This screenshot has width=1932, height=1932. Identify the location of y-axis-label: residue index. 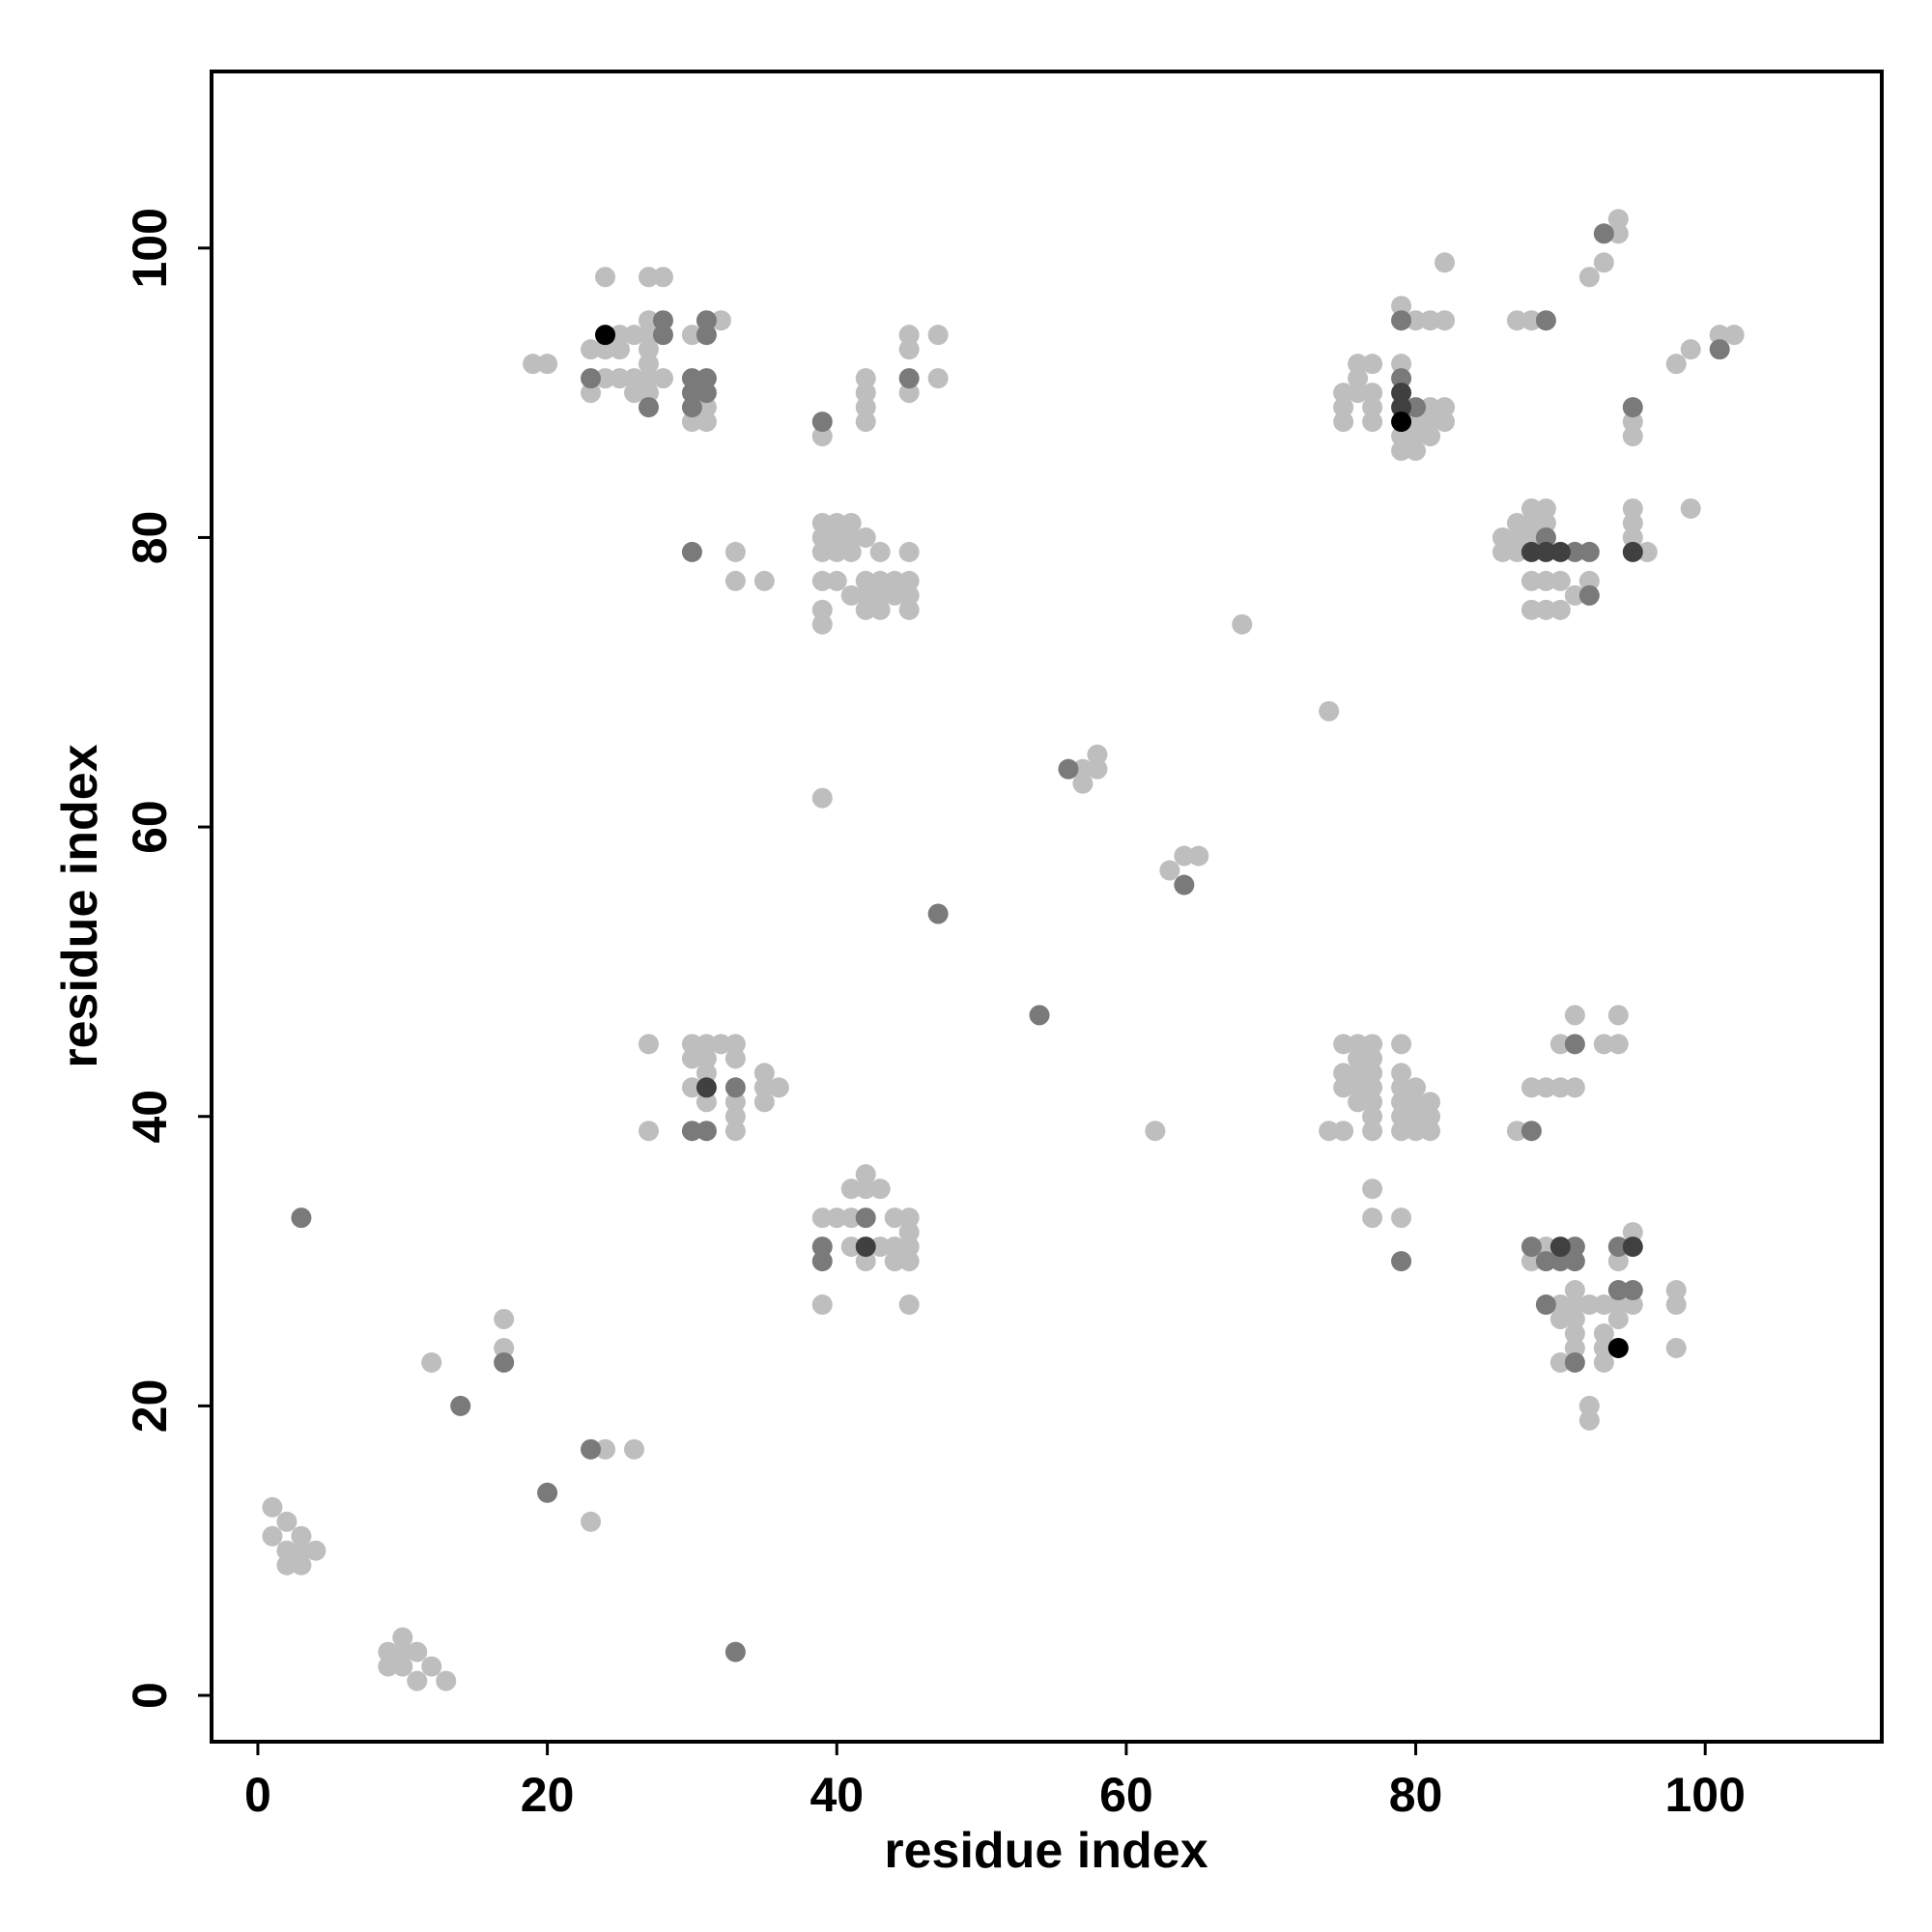
(80, 905).